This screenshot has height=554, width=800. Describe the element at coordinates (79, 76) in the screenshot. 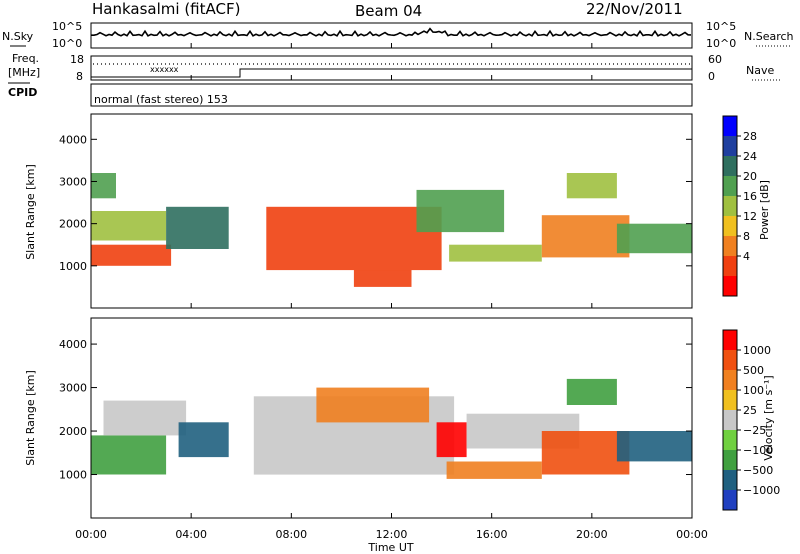

I see `freq-left-bottom-tick: 8` at that location.